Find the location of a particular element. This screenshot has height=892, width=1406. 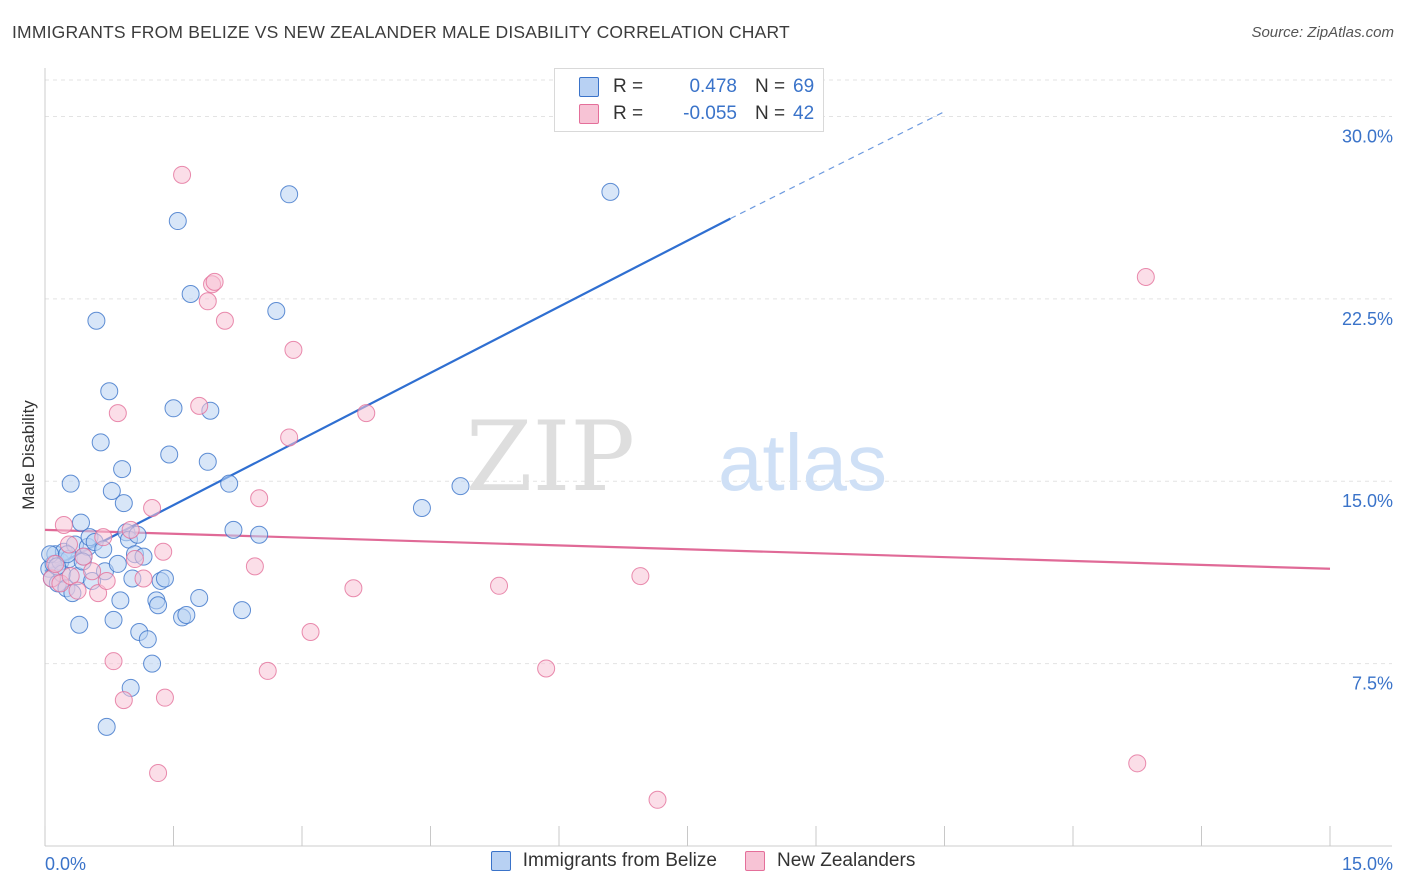

legend-label-belize: Immigrants from Belize is located at coordinates (619, 860).